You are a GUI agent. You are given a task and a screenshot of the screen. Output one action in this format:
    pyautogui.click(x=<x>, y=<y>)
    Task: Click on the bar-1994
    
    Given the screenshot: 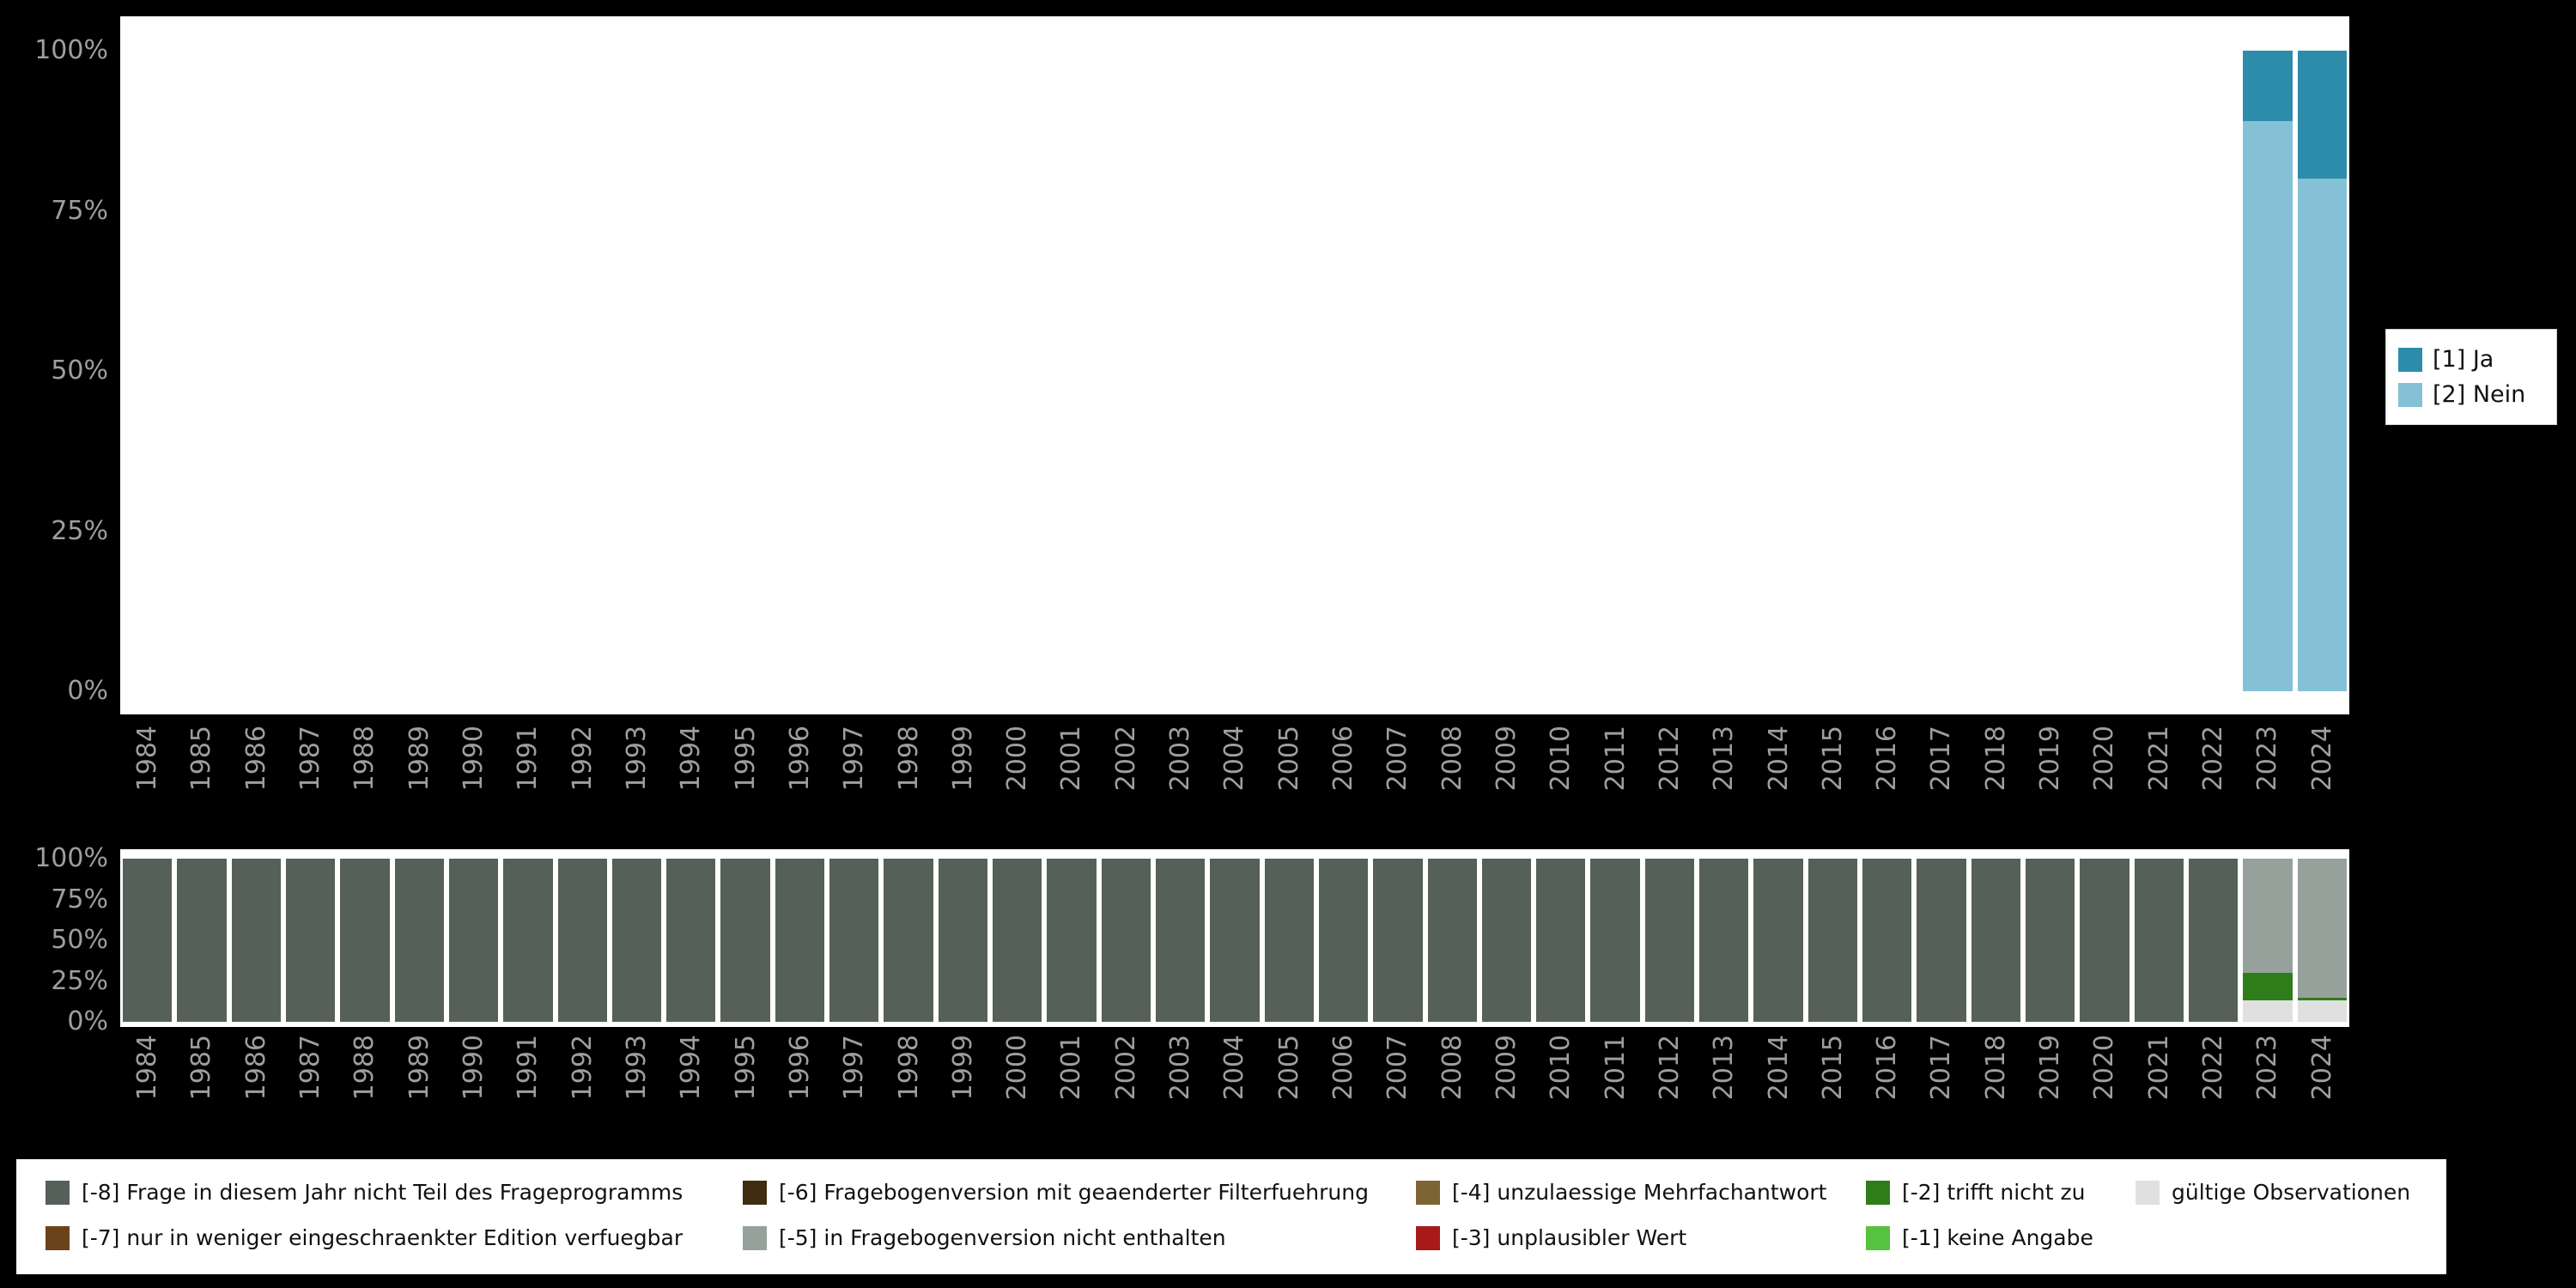 What is the action you would take?
    pyautogui.click(x=691, y=940)
    